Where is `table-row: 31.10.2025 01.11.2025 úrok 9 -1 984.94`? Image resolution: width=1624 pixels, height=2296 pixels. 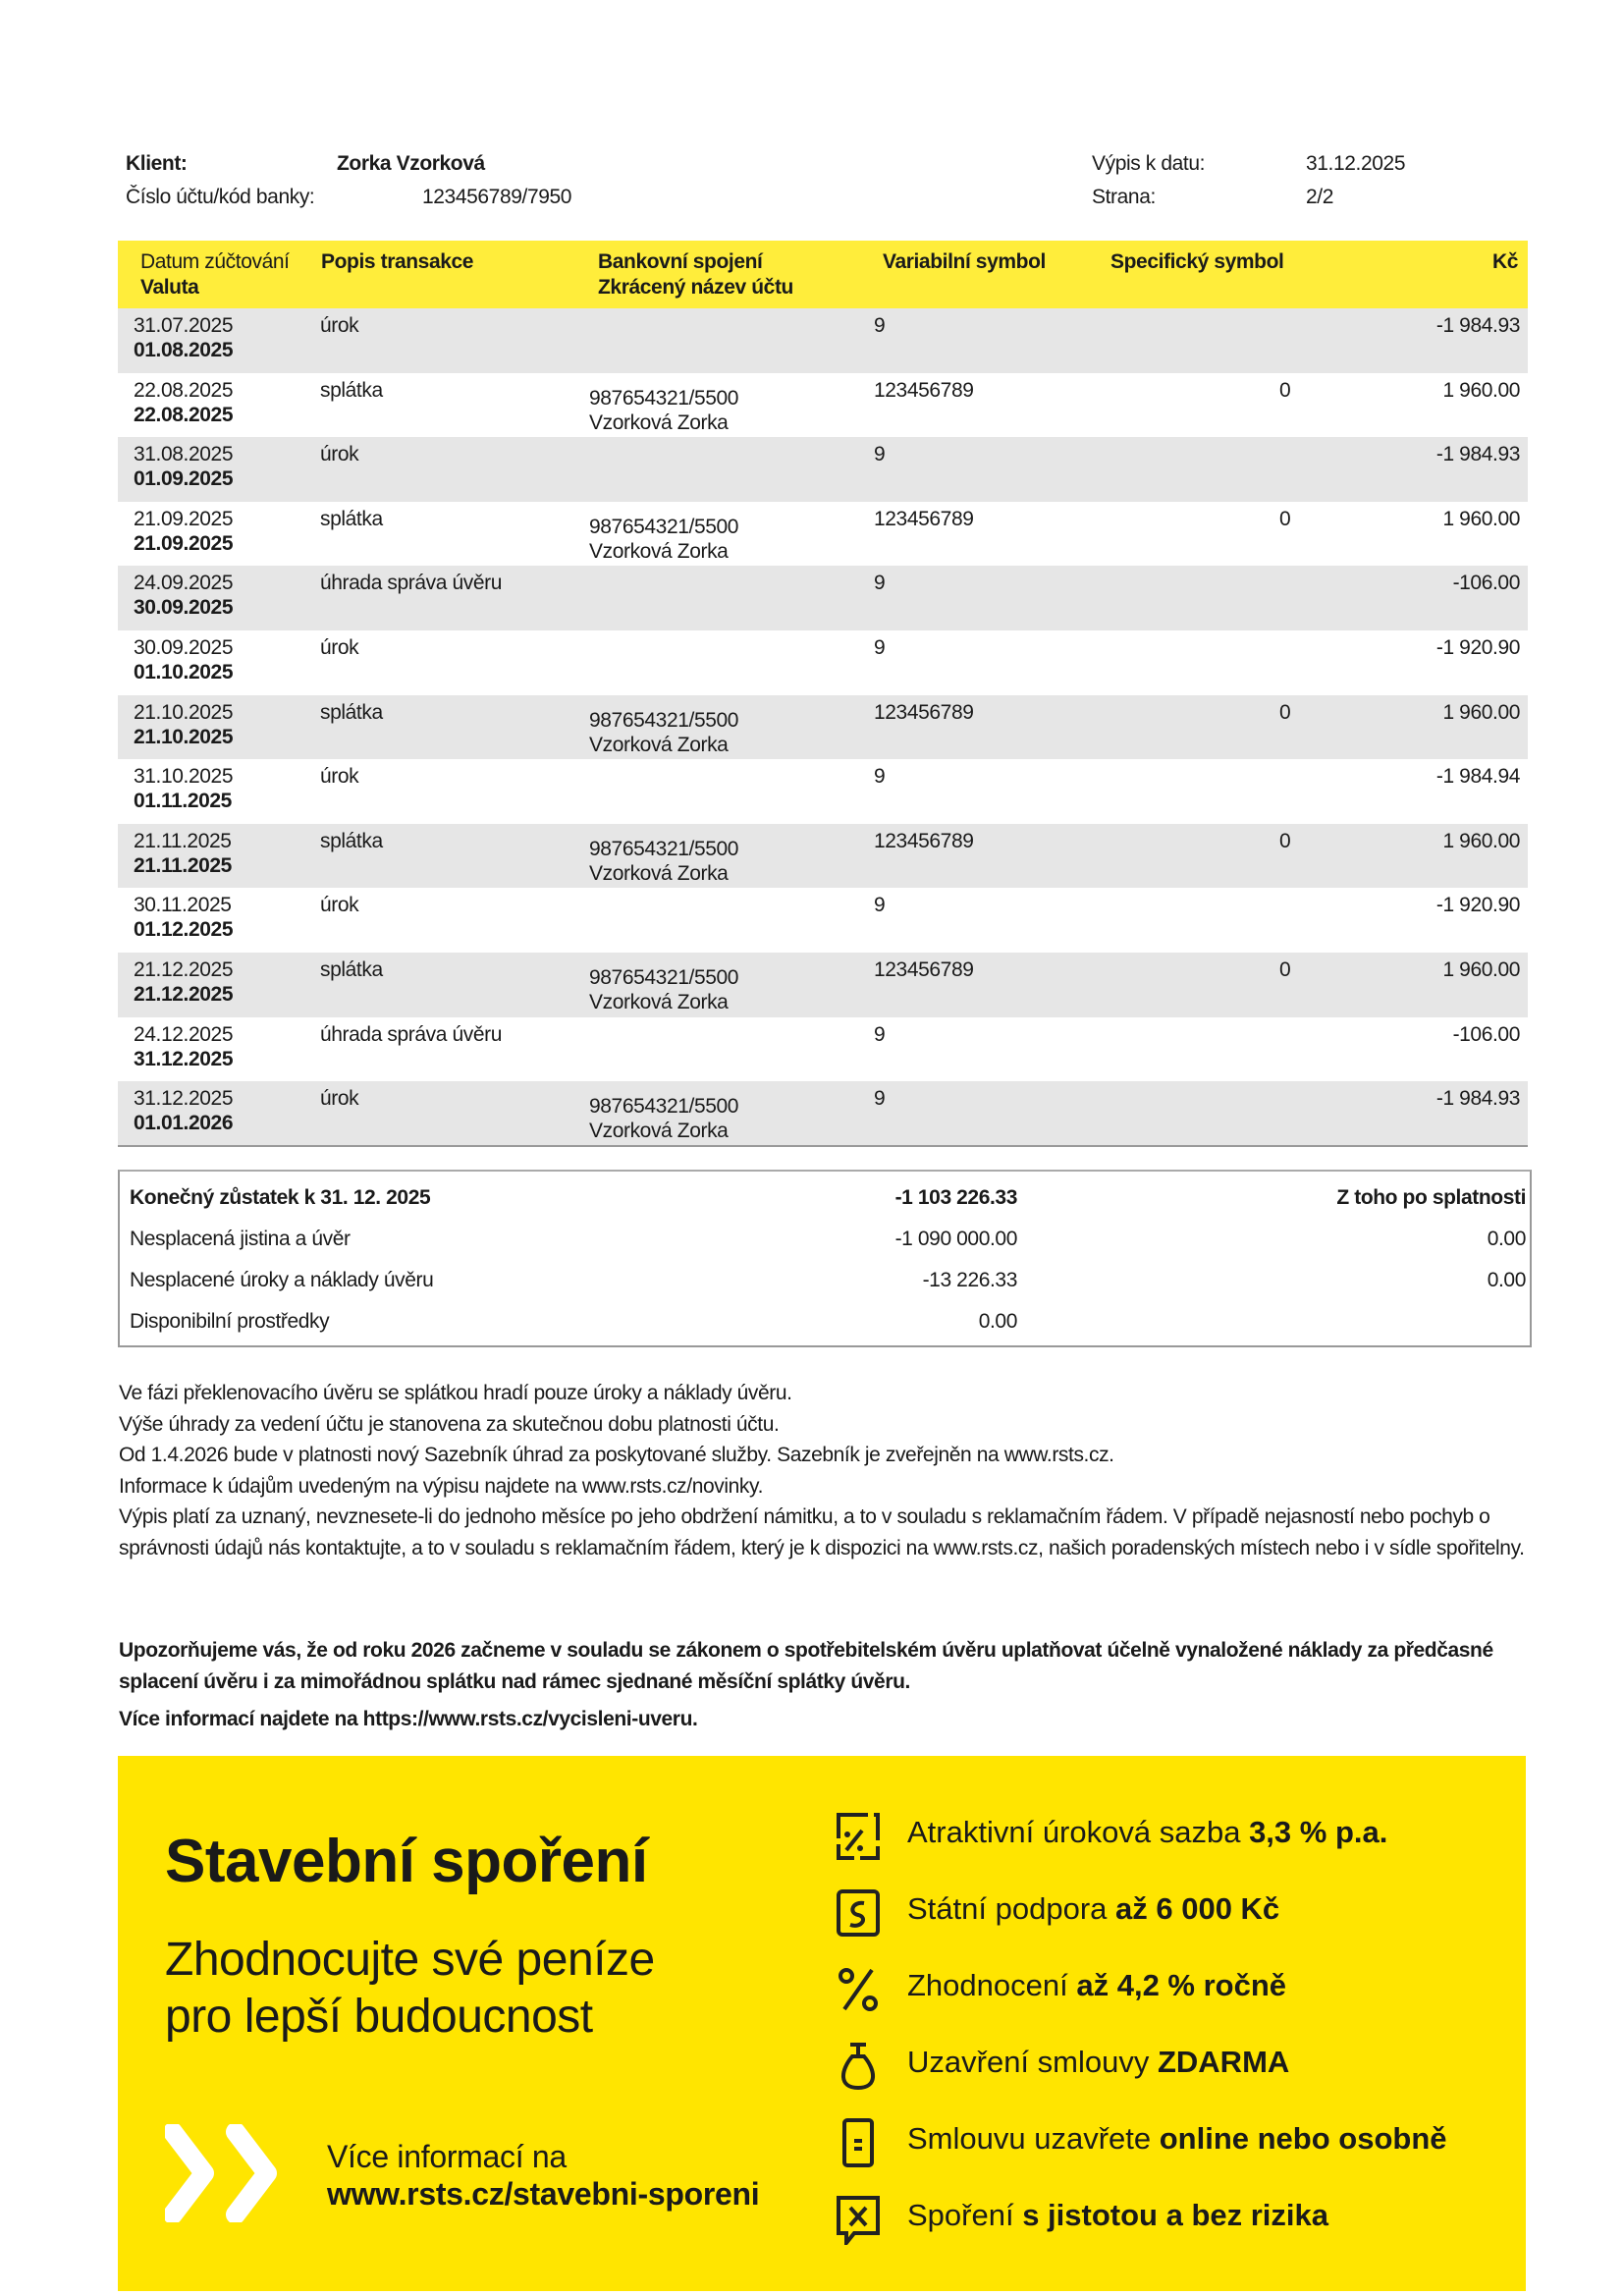 table-row: 31.10.2025 01.11.2025 úrok 9 -1 984.94 is located at coordinates (823, 791).